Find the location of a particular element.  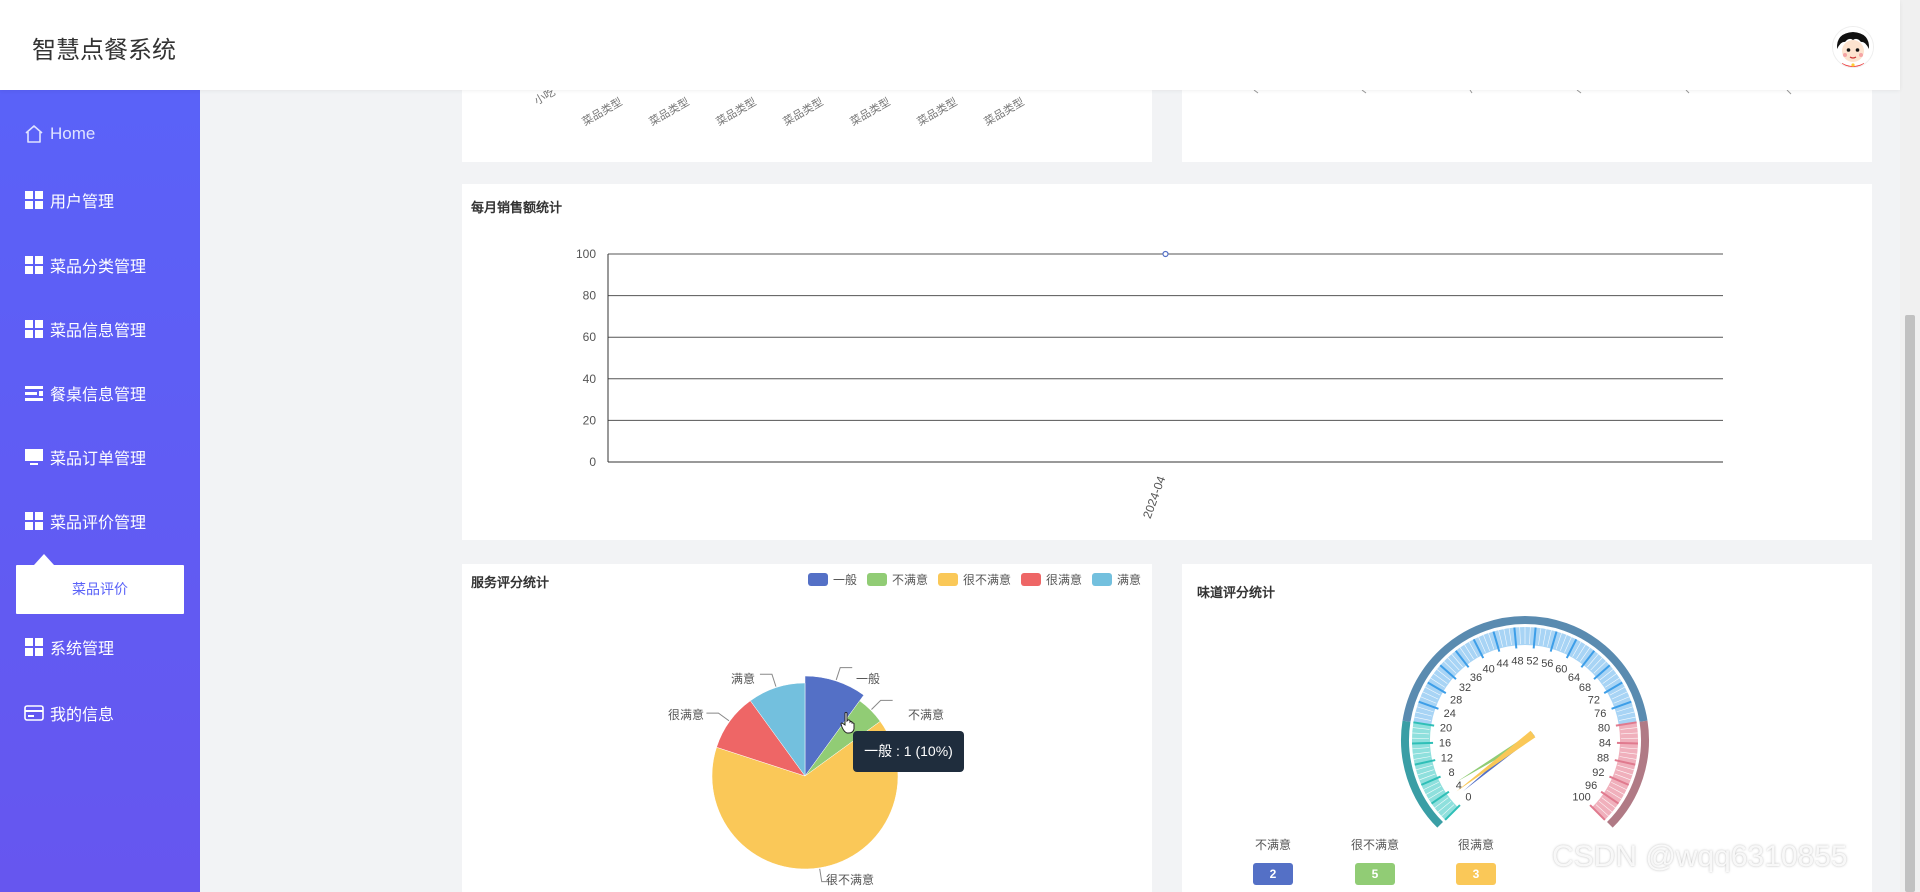

gauge-tick-label: 28 is located at coordinates (1456, 700).